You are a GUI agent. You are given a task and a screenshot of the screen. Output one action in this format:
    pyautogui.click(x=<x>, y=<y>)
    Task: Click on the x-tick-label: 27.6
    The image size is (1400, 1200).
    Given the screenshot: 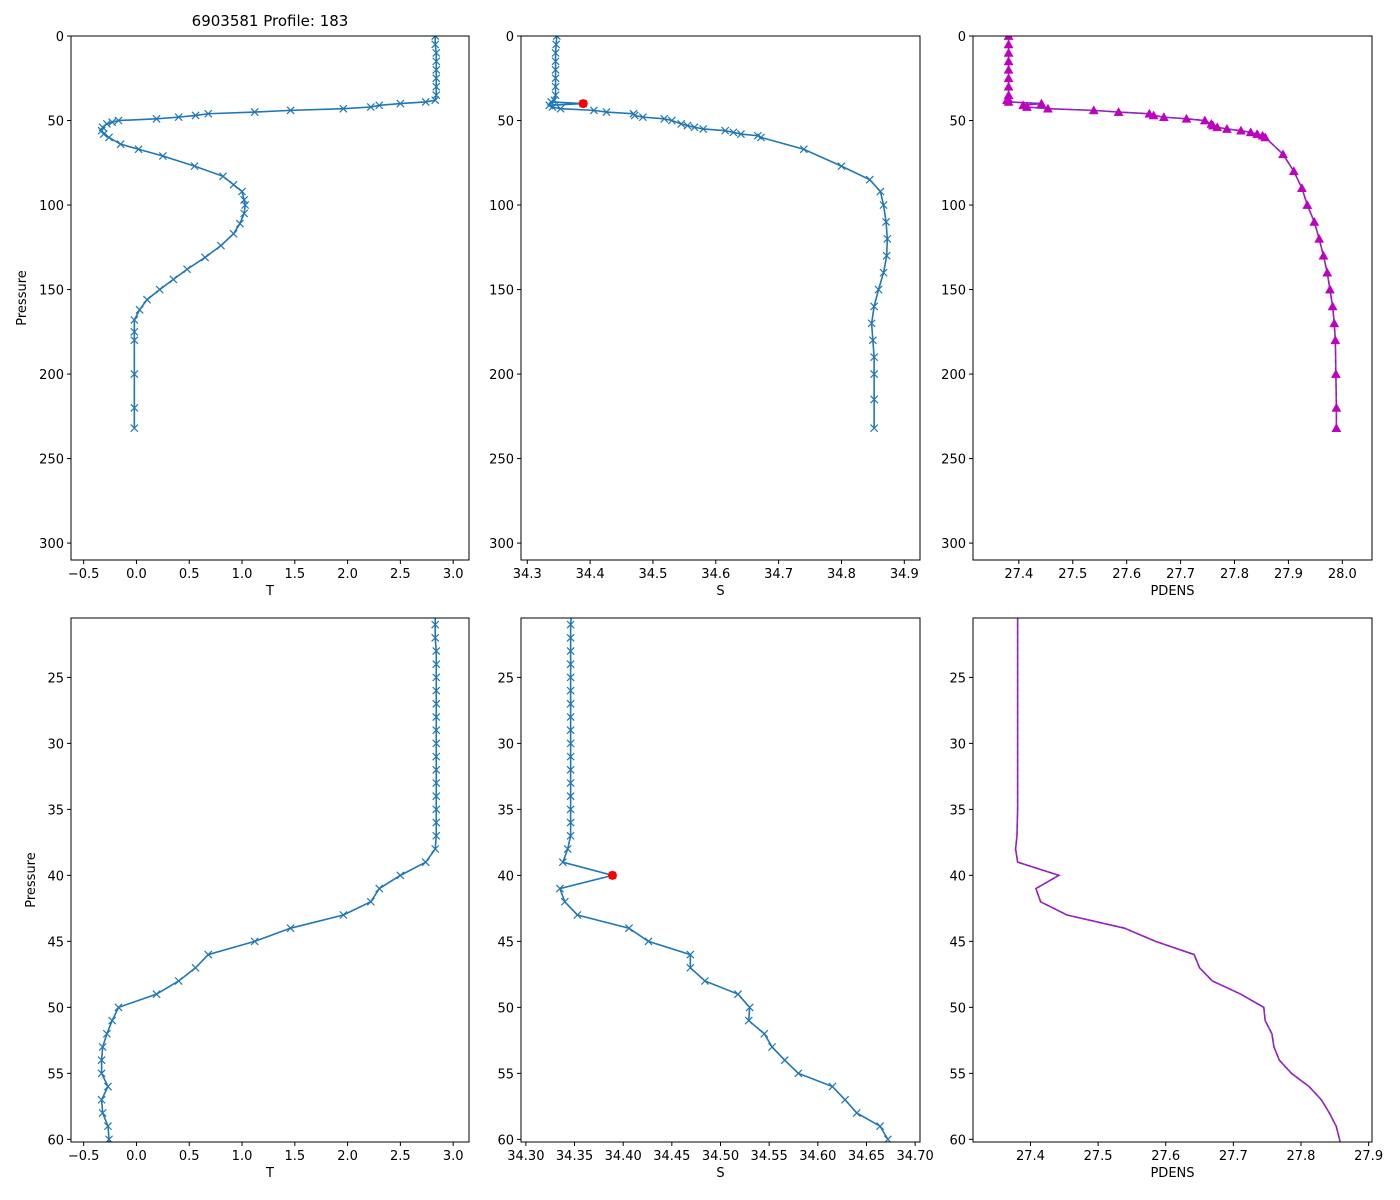 What is the action you would take?
    pyautogui.click(x=1126, y=574)
    